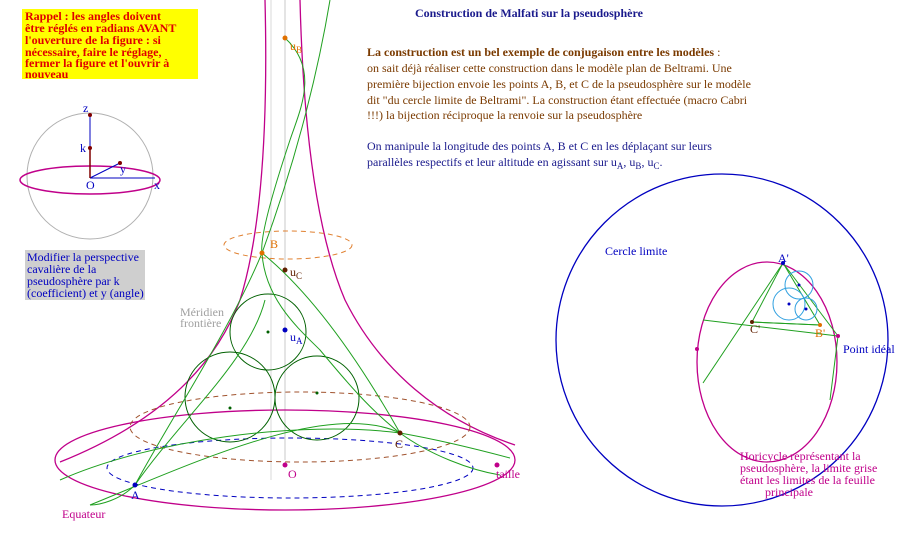 The height and width of the screenshot is (538, 917). Describe the element at coordinates (767, 362) in the screenshot. I see `horicycle` at that location.